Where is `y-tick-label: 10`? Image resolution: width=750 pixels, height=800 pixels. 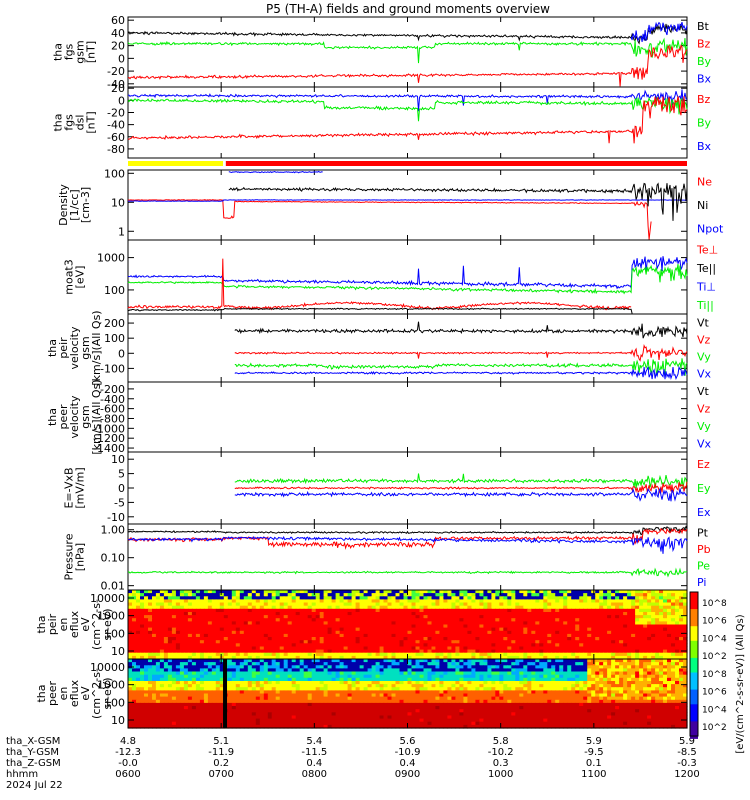
y-tick-label: 10 is located at coordinates (118, 202).